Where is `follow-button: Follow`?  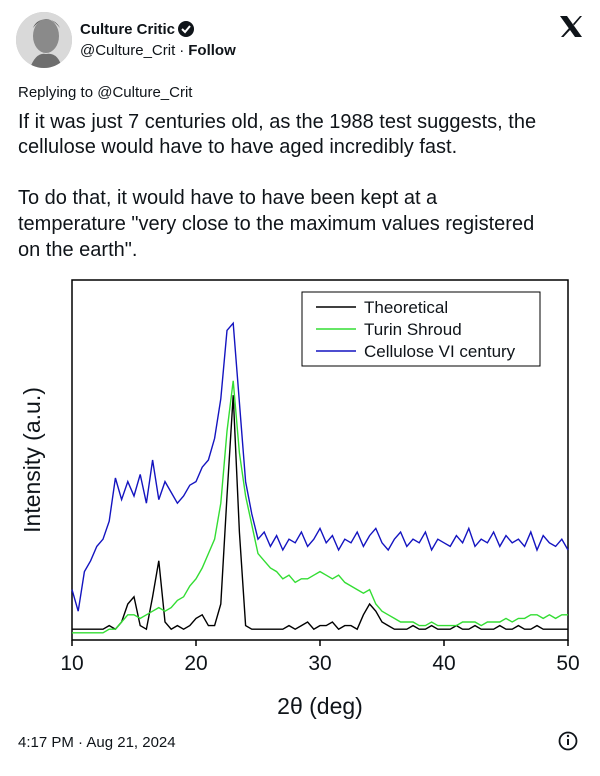 follow-button: Follow is located at coordinates (212, 50).